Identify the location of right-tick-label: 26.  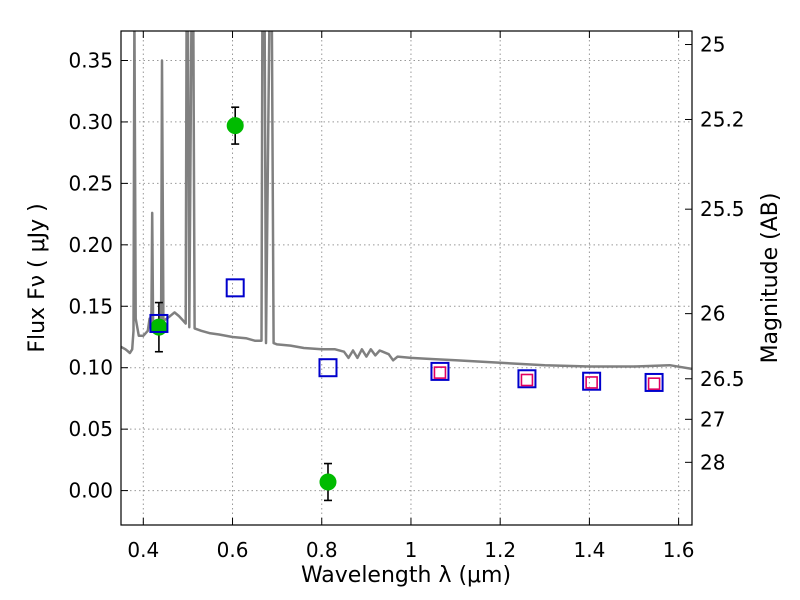
(712, 314).